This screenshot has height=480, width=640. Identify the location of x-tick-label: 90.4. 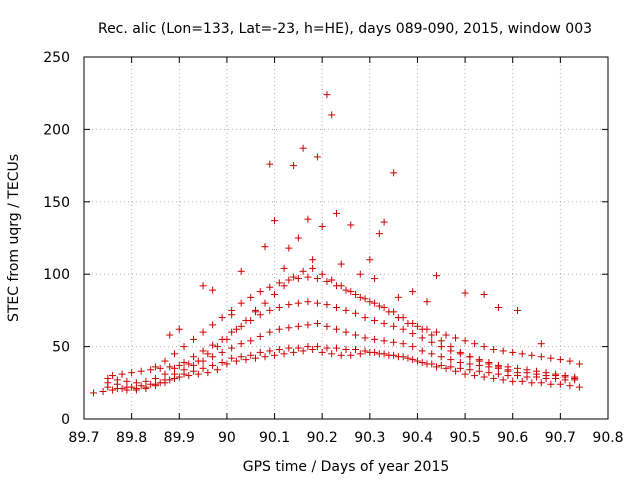
(417, 438).